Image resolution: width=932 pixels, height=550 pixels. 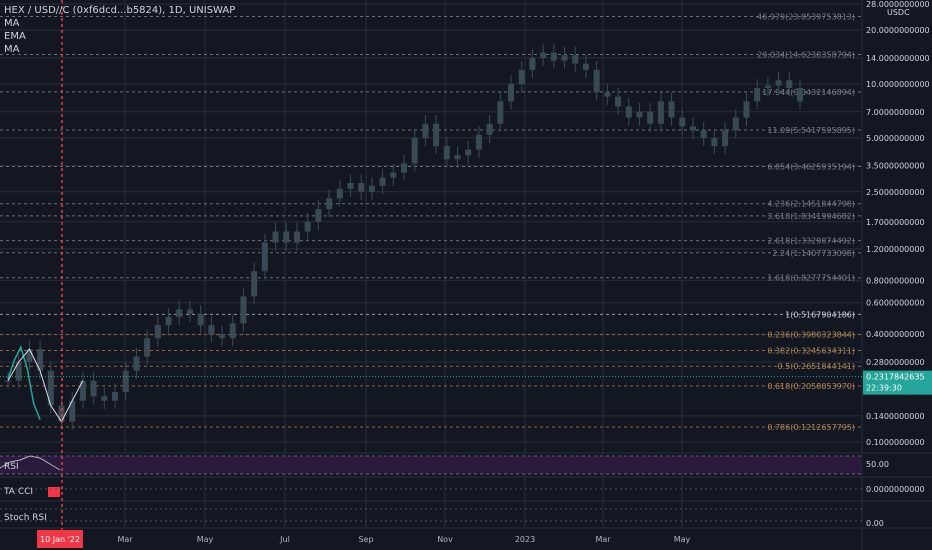 What do you see at coordinates (875, 523) in the screenshot?
I see `stoch-tick: 0.00` at bounding box center [875, 523].